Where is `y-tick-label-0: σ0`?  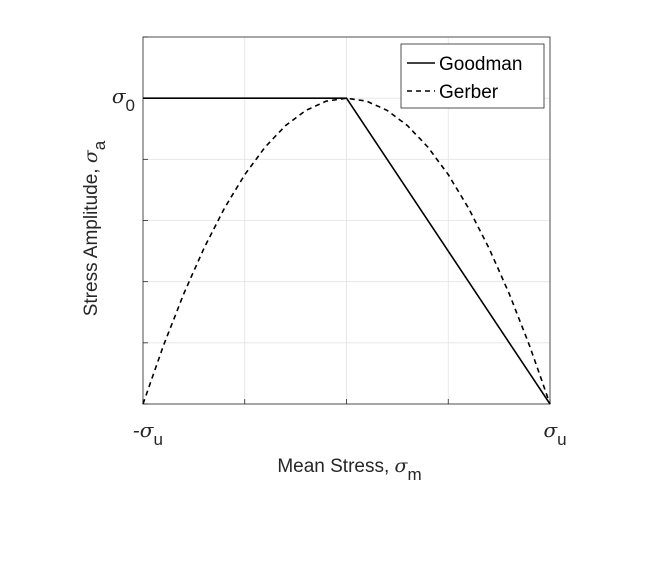
y-tick-label-0: σ0 is located at coordinates (123, 99).